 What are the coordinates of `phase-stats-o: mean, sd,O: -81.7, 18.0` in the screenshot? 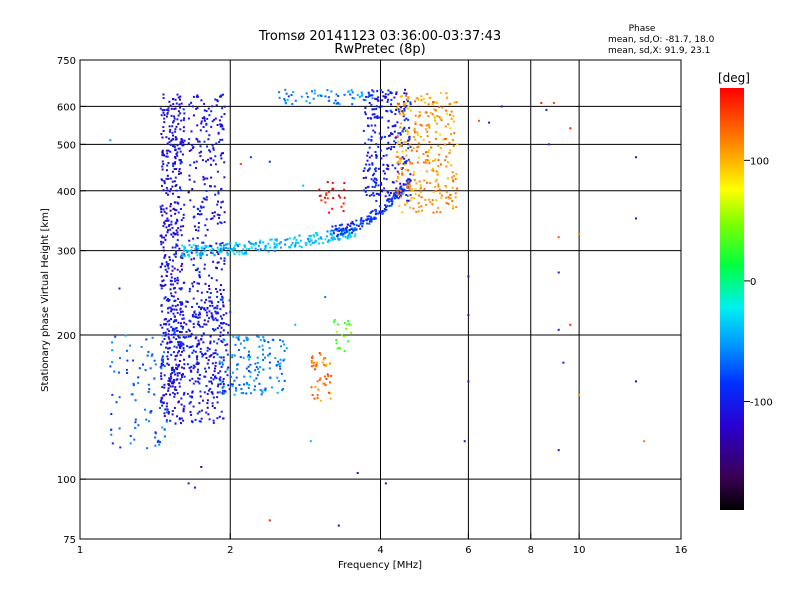 It's located at (661, 40).